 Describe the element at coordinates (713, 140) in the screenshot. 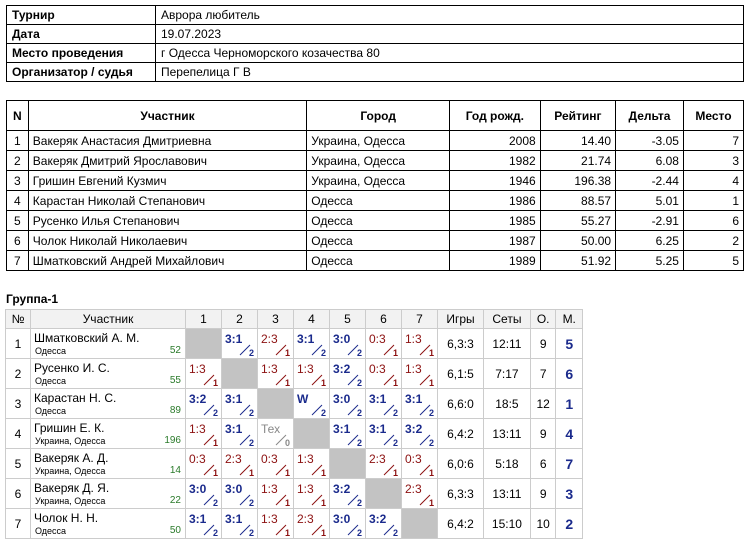

I see `cell: 7` at that location.